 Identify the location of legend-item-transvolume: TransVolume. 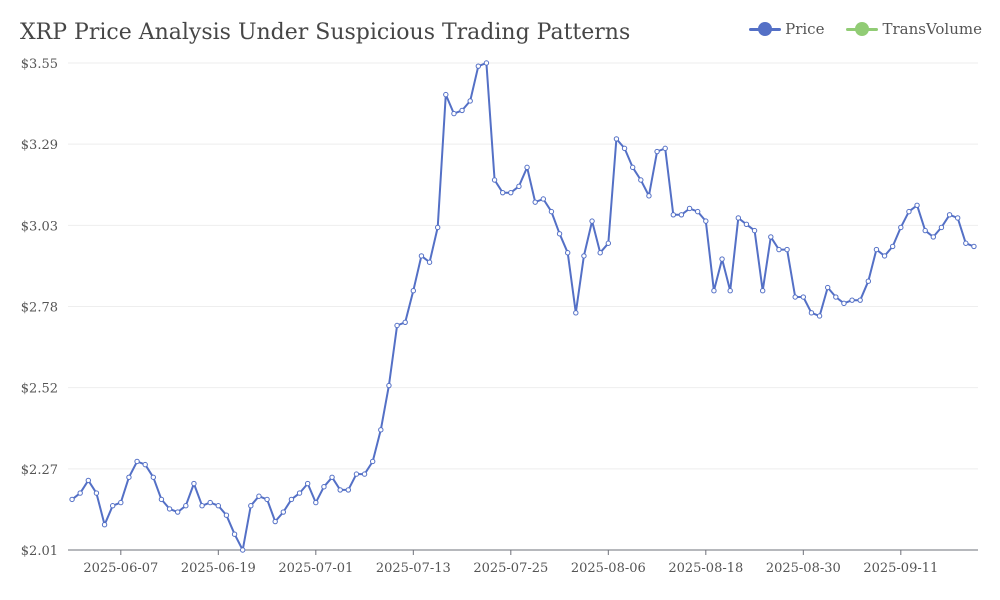
(914, 29).